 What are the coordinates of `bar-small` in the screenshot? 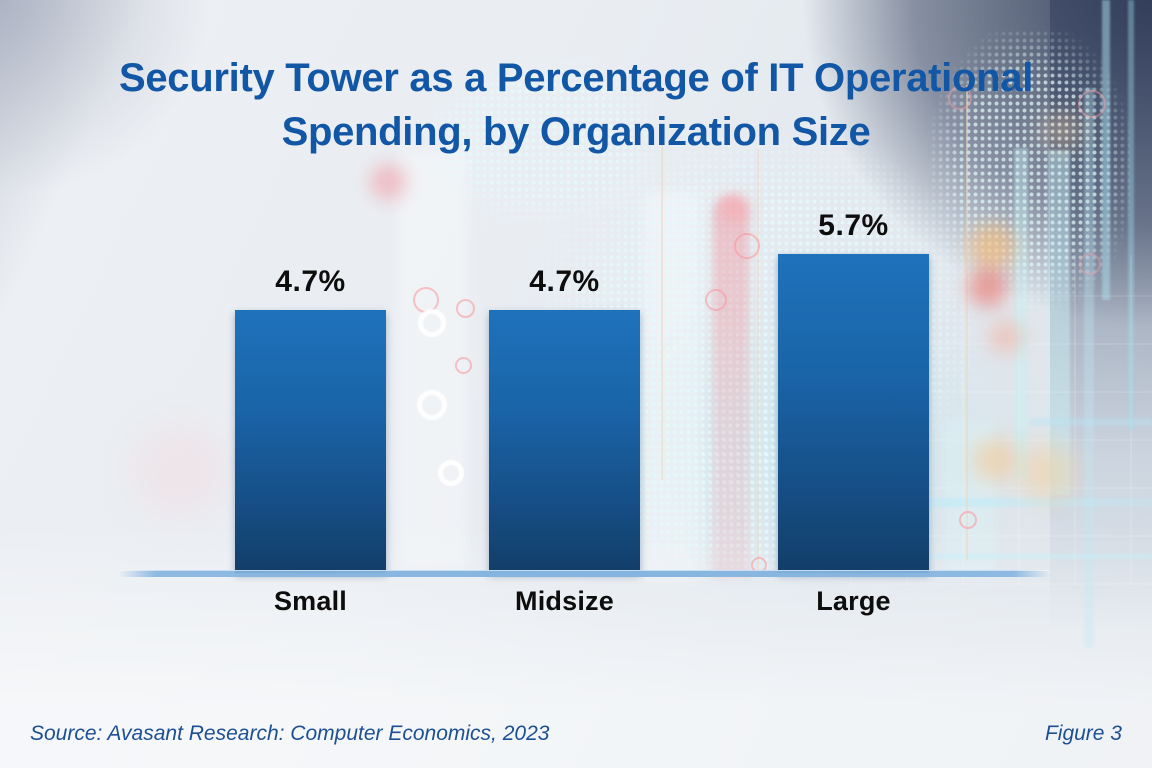 It's located at (310, 441).